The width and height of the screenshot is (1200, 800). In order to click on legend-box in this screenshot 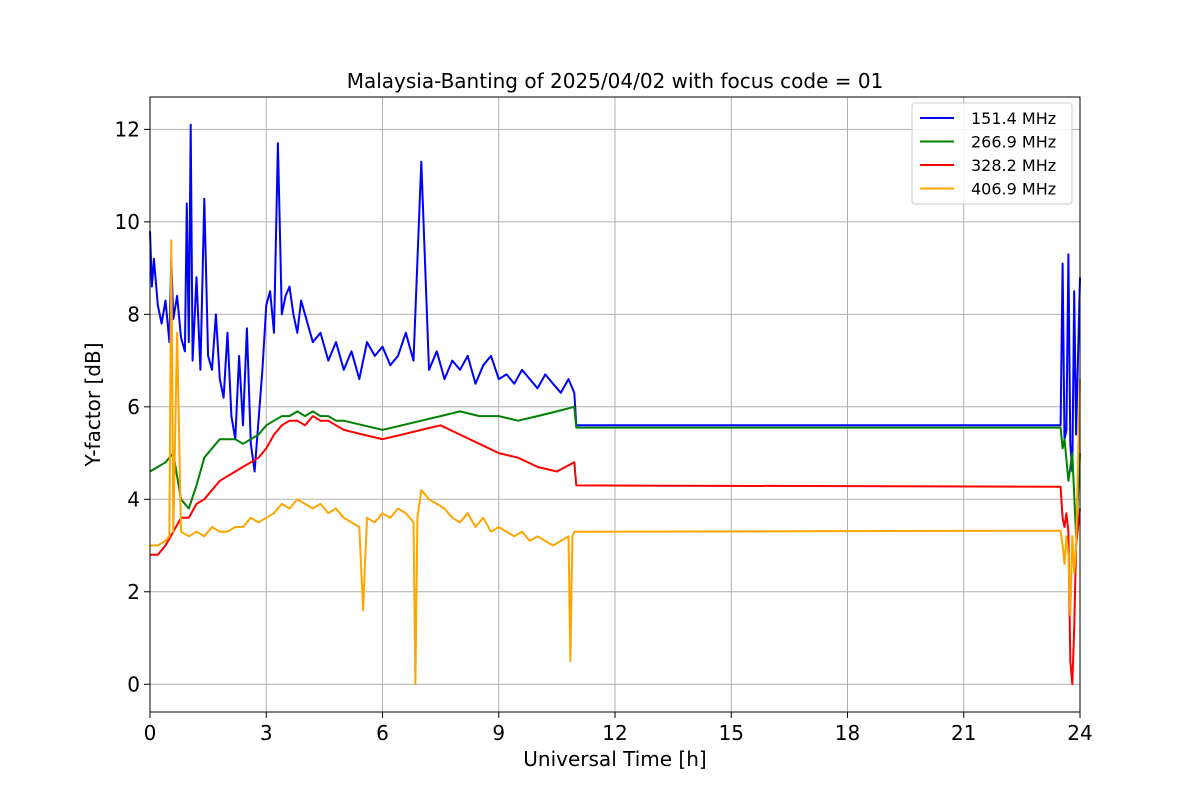, I will do `click(992, 153)`.